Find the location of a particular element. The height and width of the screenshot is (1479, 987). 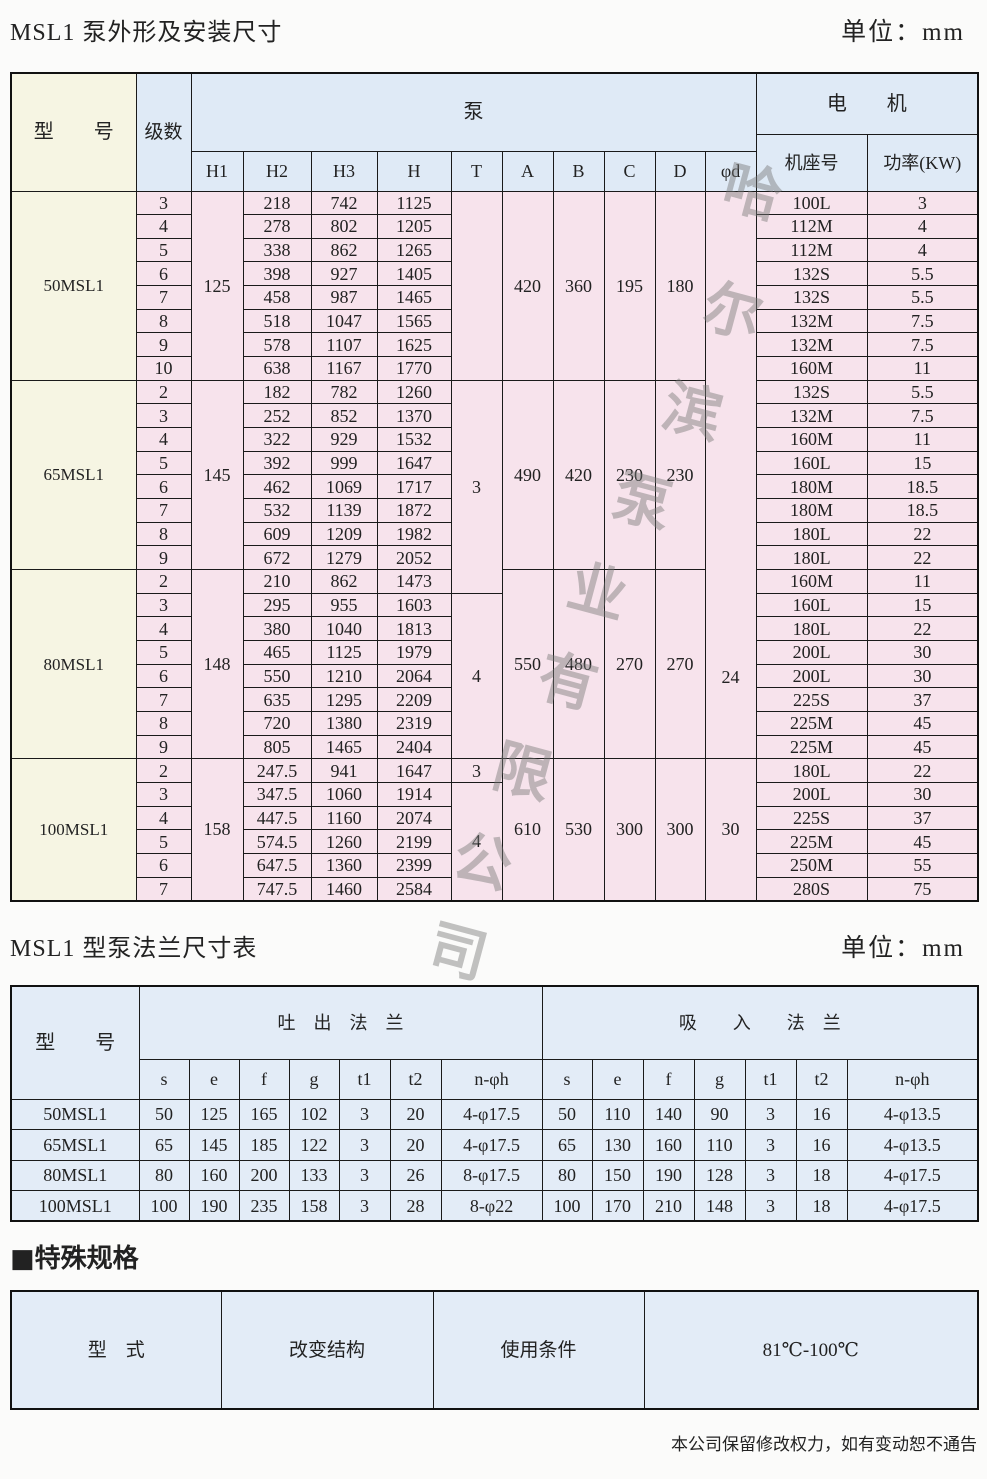

h3-cell: 862 is located at coordinates (344, 250).